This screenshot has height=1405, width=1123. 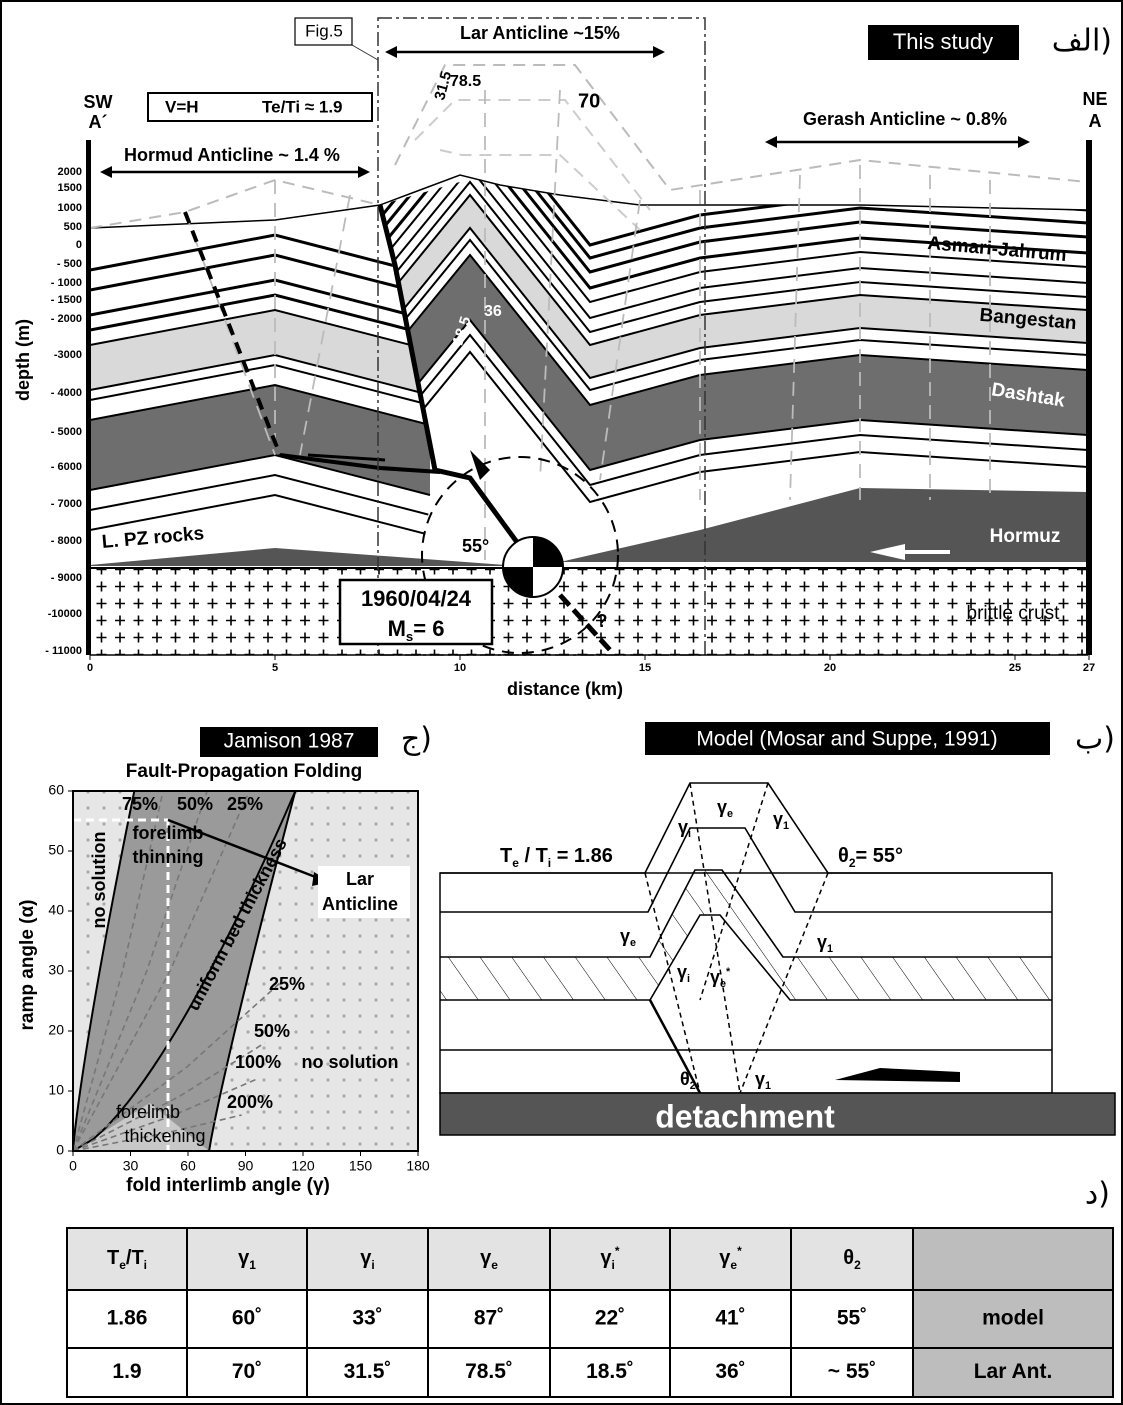 I want to click on x-tick-label: 5, so click(x=275, y=668).